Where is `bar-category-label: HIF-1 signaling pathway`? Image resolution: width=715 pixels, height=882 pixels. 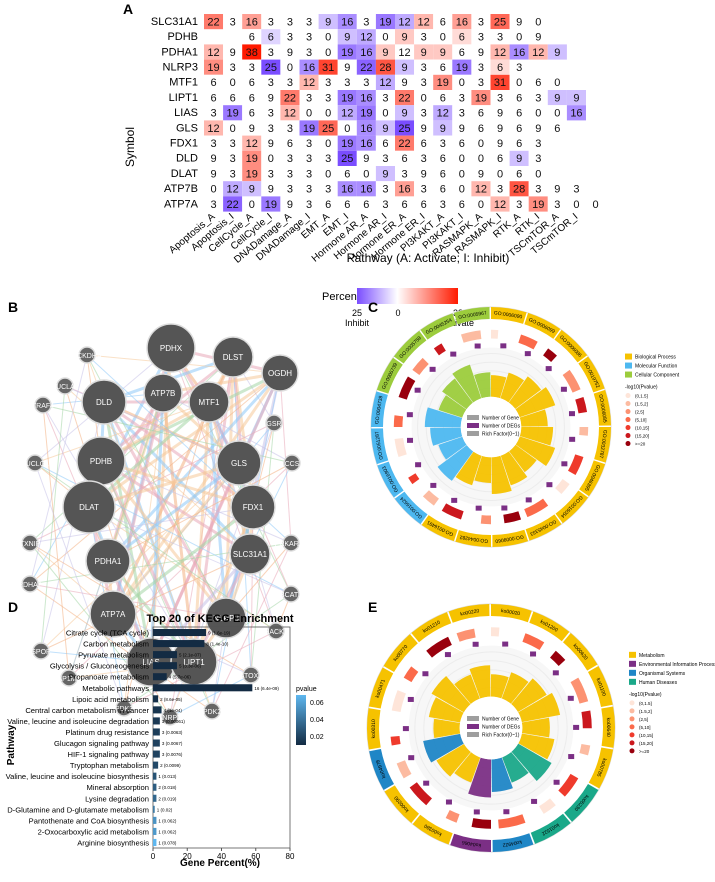
bar-category-label: HIF-1 signaling pathway is located at coordinates (109, 754).